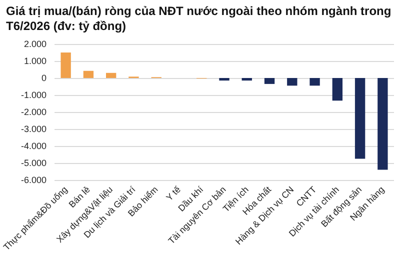 The image size is (400, 266). I want to click on y-tick-label: 0, so click(43, 78).